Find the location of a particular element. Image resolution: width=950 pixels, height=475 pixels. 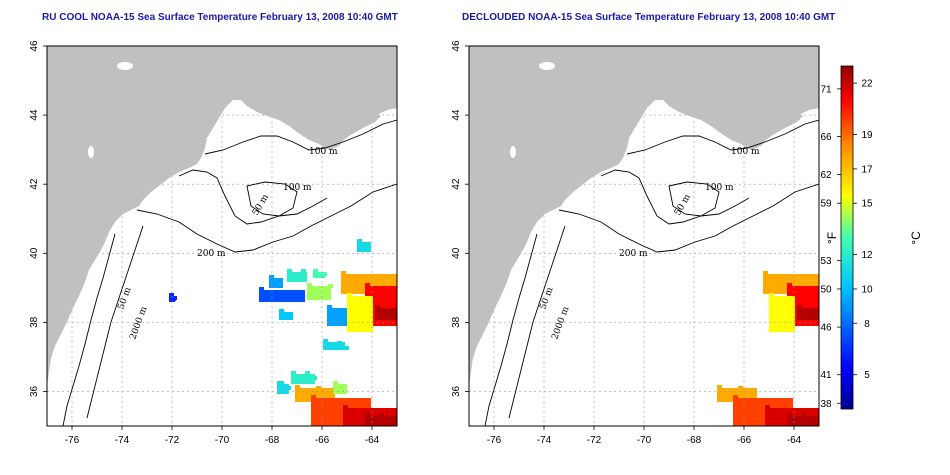

isobath-label: 2000 m is located at coordinates (560, 323).